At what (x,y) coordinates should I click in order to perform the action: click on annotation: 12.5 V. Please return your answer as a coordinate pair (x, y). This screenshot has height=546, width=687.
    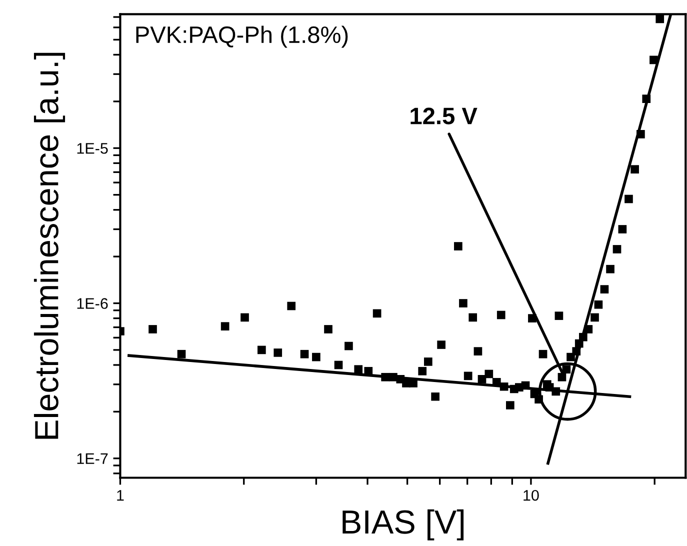
    Looking at the image, I should click on (444, 116).